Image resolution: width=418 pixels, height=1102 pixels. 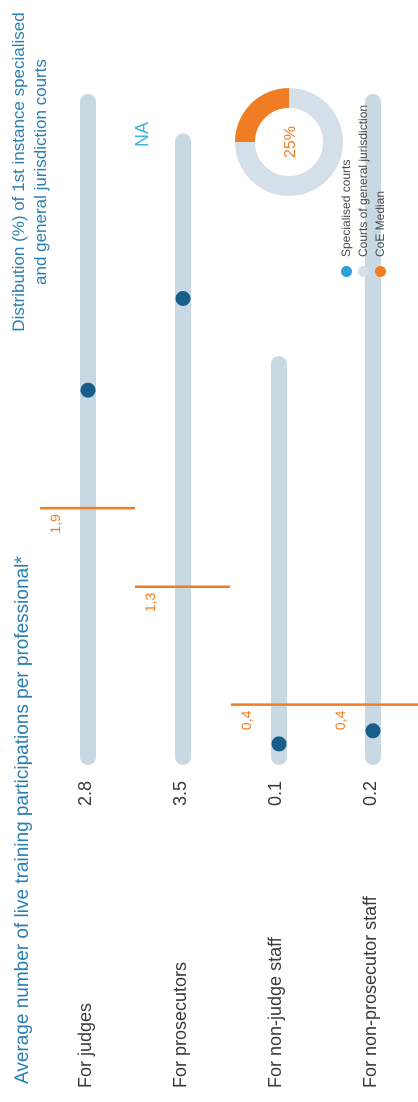 I want to click on median-label-prosecutors: 1,3, so click(x=150, y=602).